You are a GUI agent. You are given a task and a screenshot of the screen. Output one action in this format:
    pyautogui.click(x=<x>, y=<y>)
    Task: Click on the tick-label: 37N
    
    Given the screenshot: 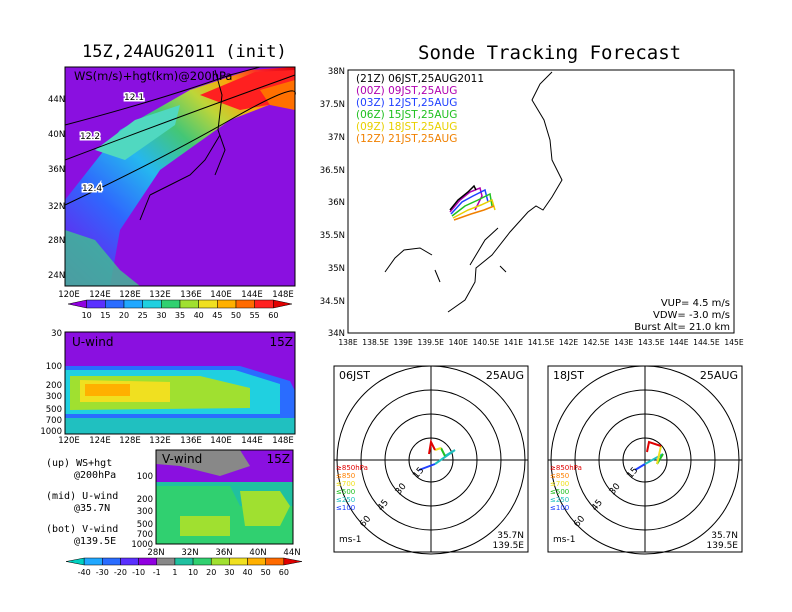 What is the action you would take?
    pyautogui.click(x=336, y=138)
    